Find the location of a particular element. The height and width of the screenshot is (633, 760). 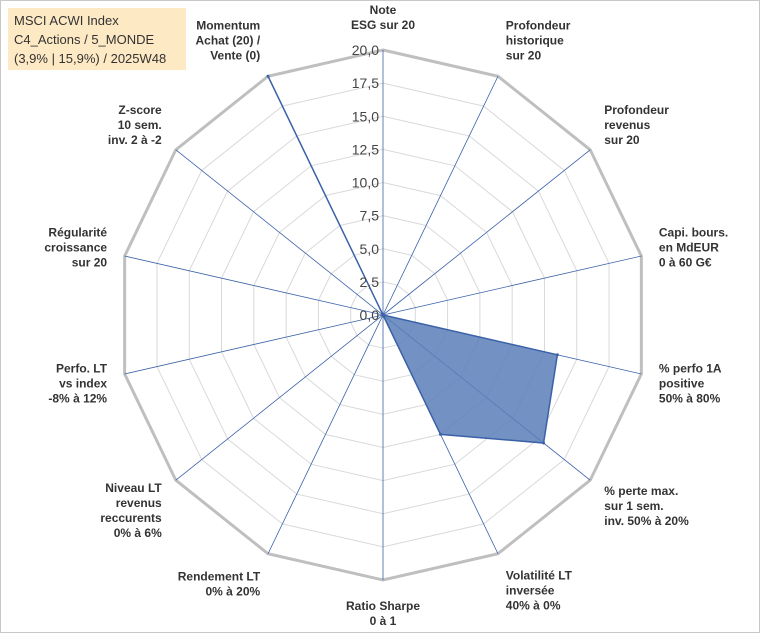

axis-label-14: Momentum Achat (20) / Vente (0) is located at coordinates (228, 40).